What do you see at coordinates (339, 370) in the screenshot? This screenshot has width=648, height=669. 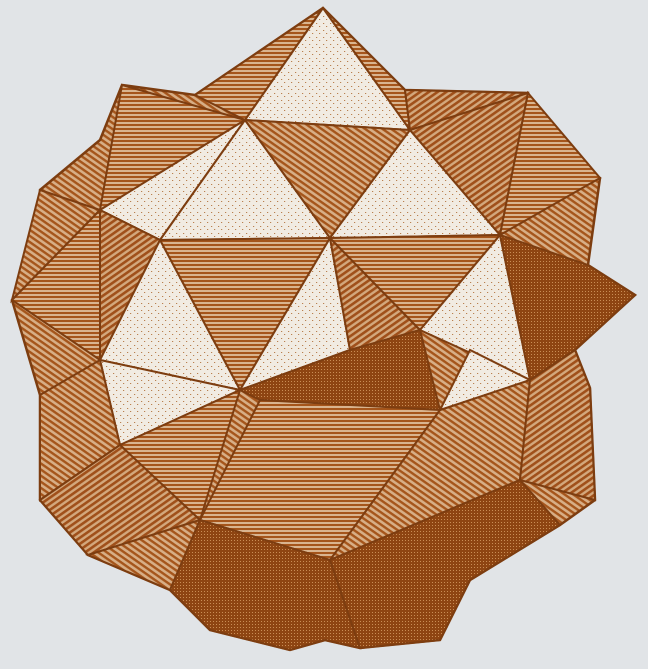 I see `facet-lower-center-shadow` at bounding box center [339, 370].